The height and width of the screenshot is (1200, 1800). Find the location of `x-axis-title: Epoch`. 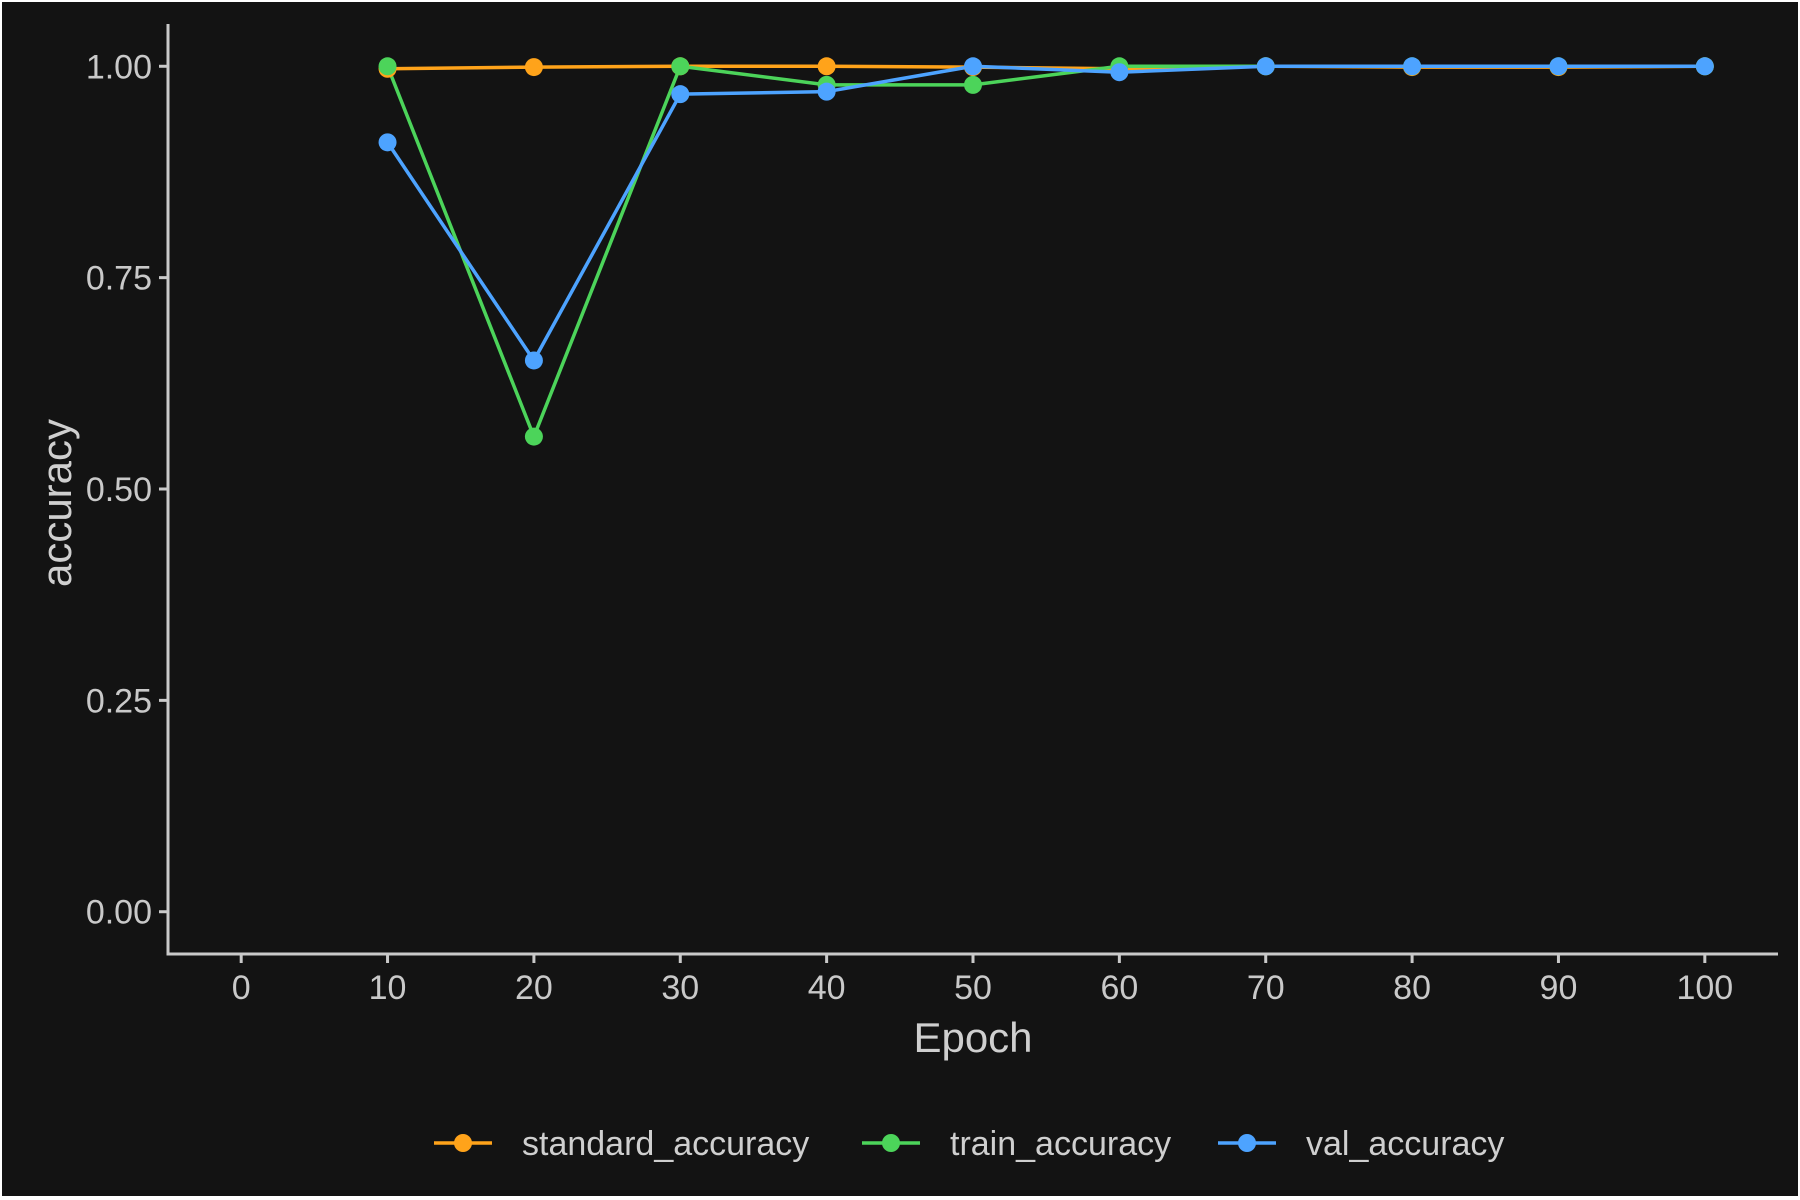

x-axis-title: Epoch is located at coordinates (972, 1037).